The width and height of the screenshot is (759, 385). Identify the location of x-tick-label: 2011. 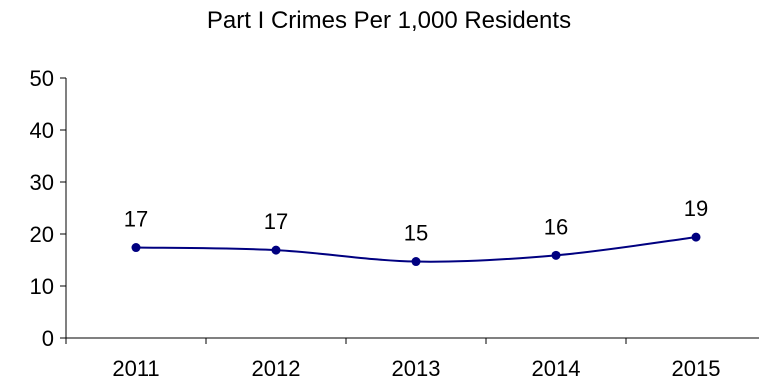
(135, 368).